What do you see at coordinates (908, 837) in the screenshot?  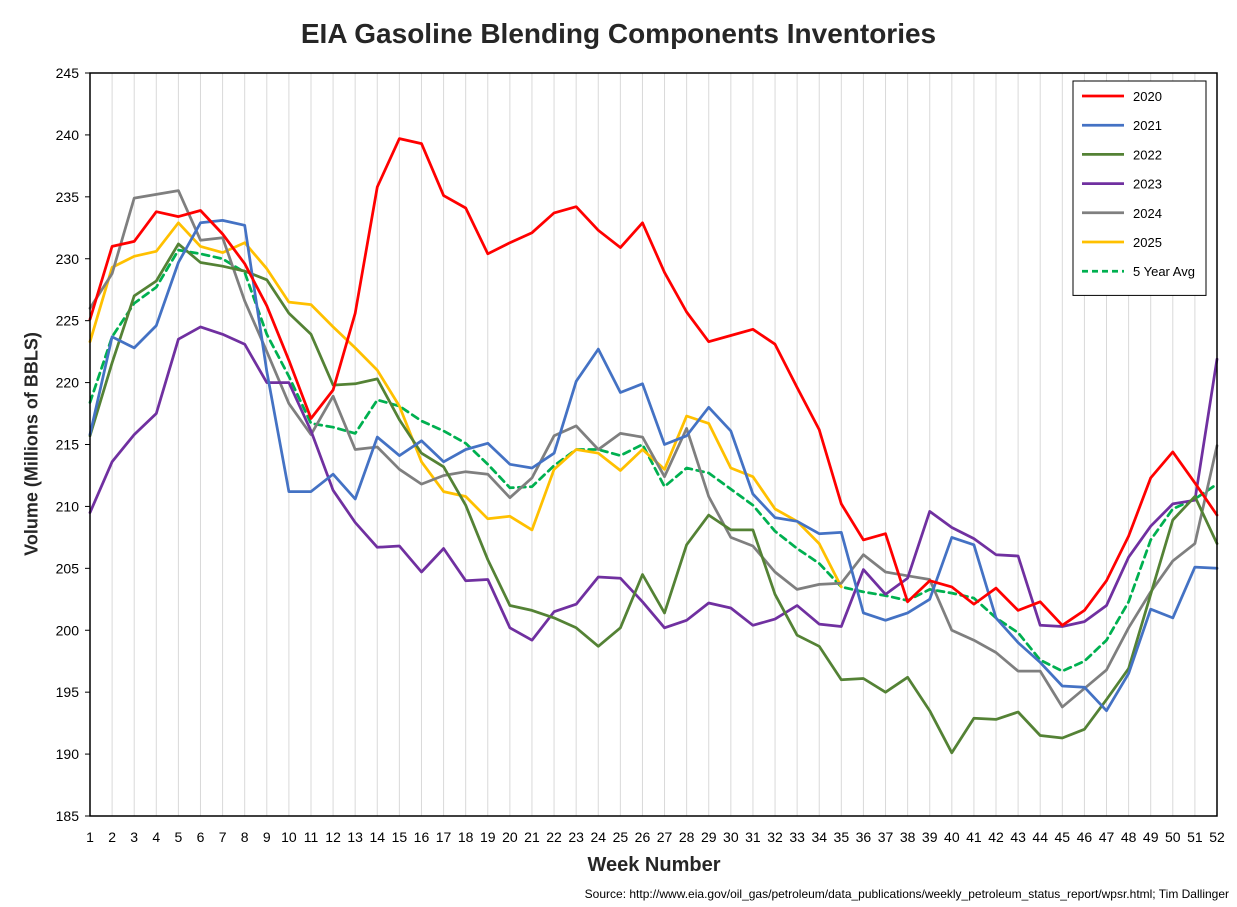 I see `x-tick-label: 38` at bounding box center [908, 837].